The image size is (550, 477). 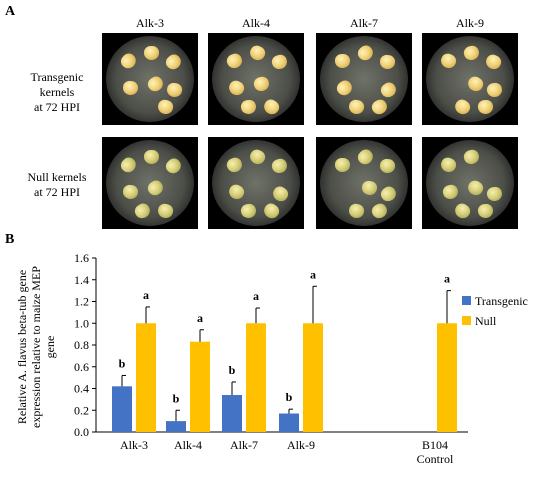 What do you see at coordinates (486, 321) in the screenshot?
I see `legend-label-null: Null` at bounding box center [486, 321].